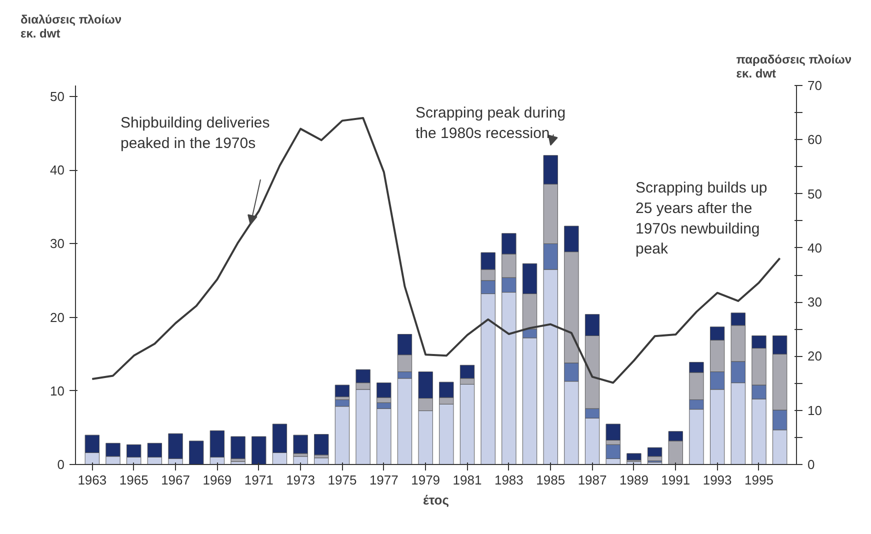  Describe the element at coordinates (815, 248) in the screenshot. I see `y2-tick-label: 40` at that location.